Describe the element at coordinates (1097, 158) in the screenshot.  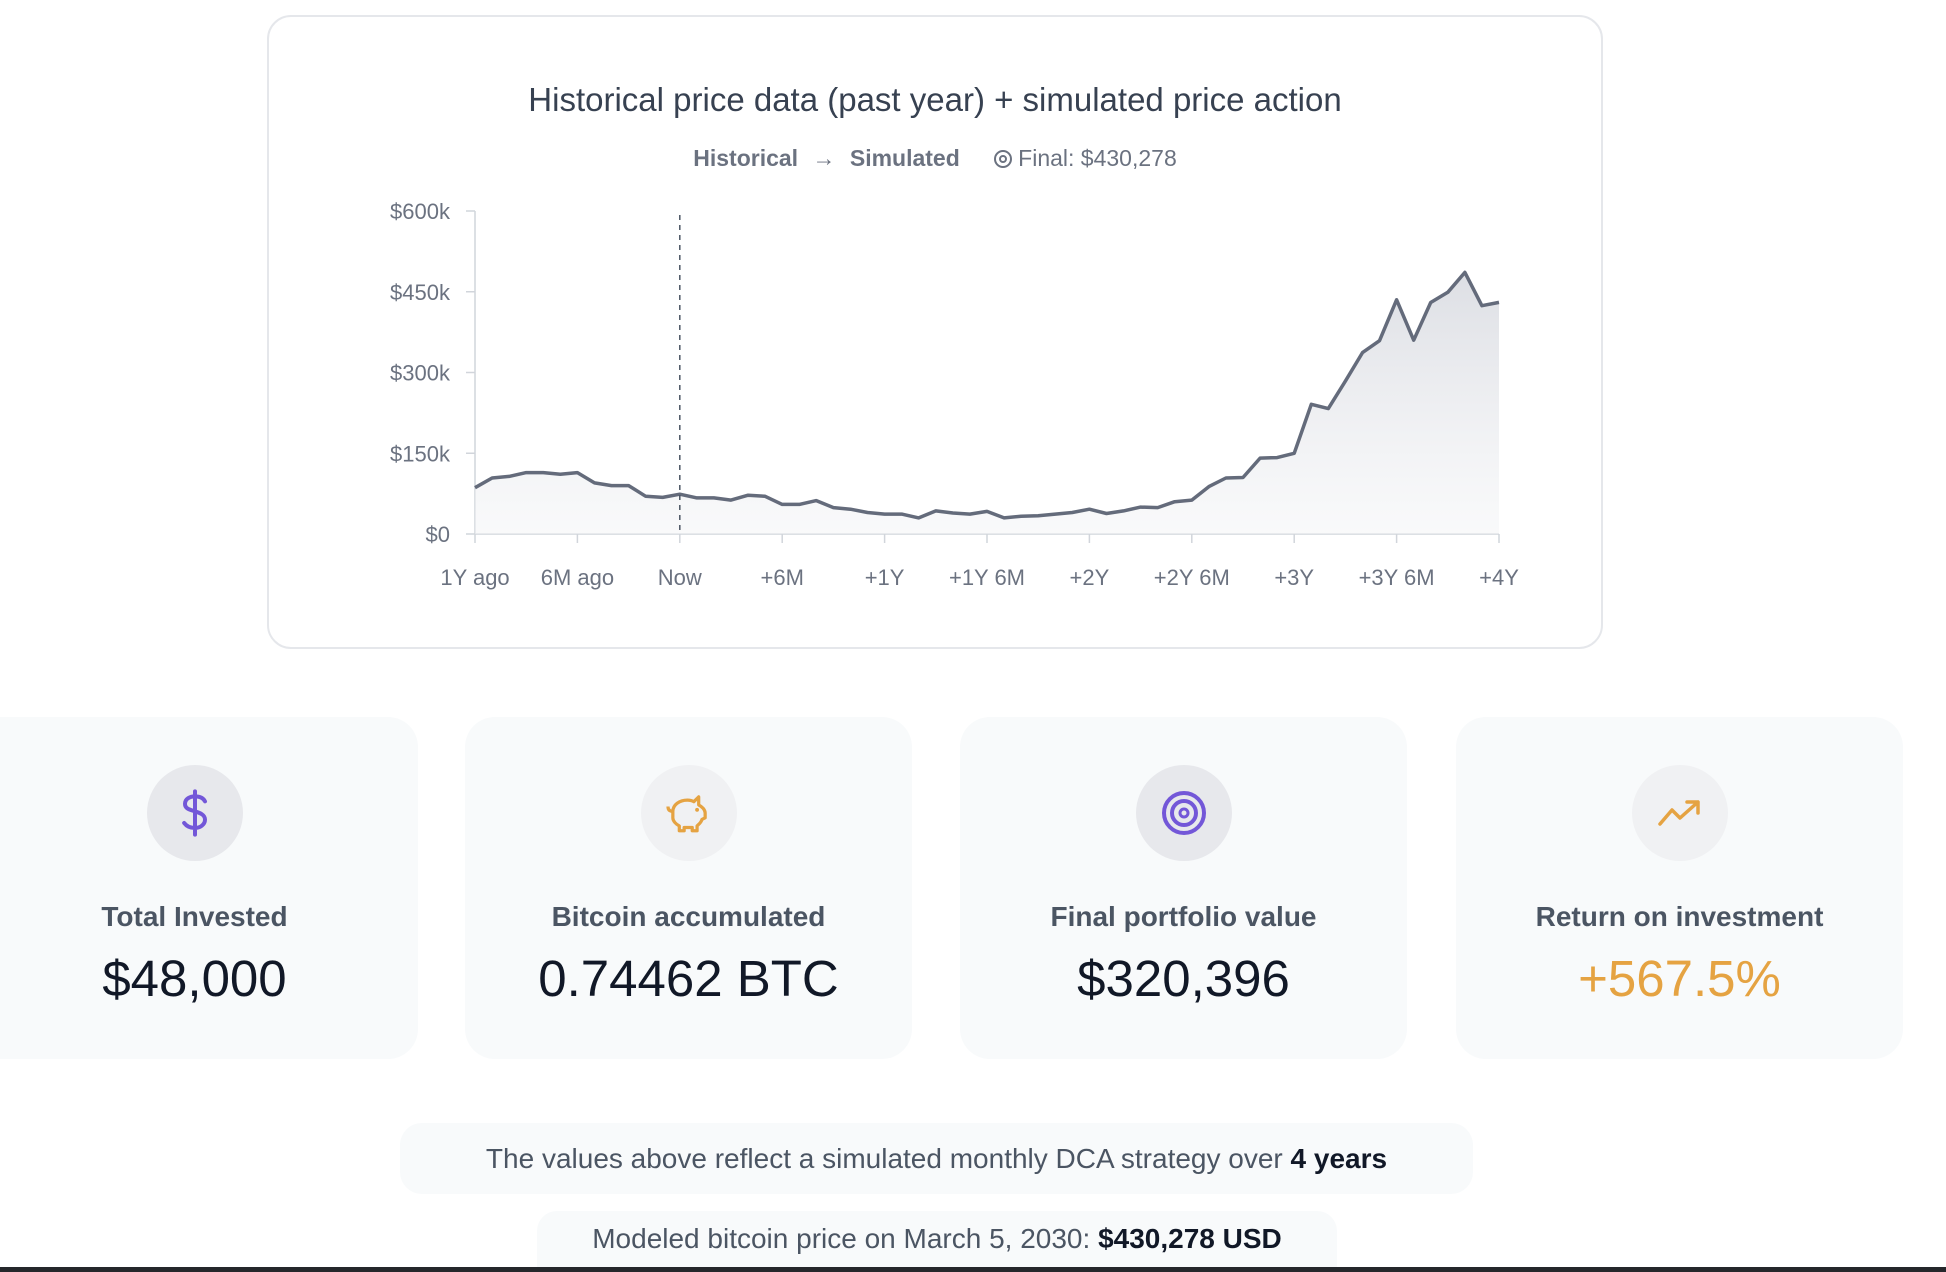
I see `legend-final: Final: $430,278` at that location.